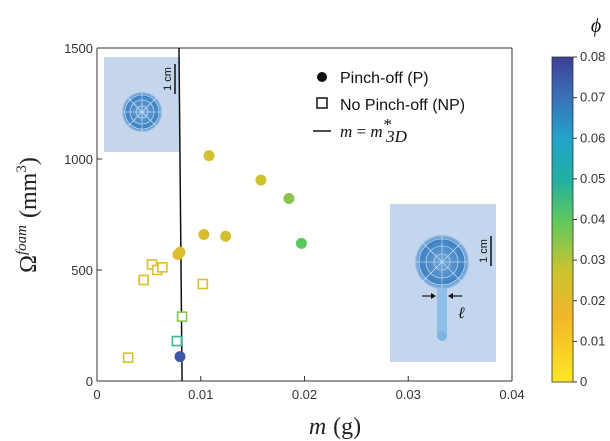 Image resolution: width=610 pixels, height=441 pixels. Describe the element at coordinates (484, 251) in the screenshot. I see `inset-foam-p-scale-label: 1 cm` at that location.